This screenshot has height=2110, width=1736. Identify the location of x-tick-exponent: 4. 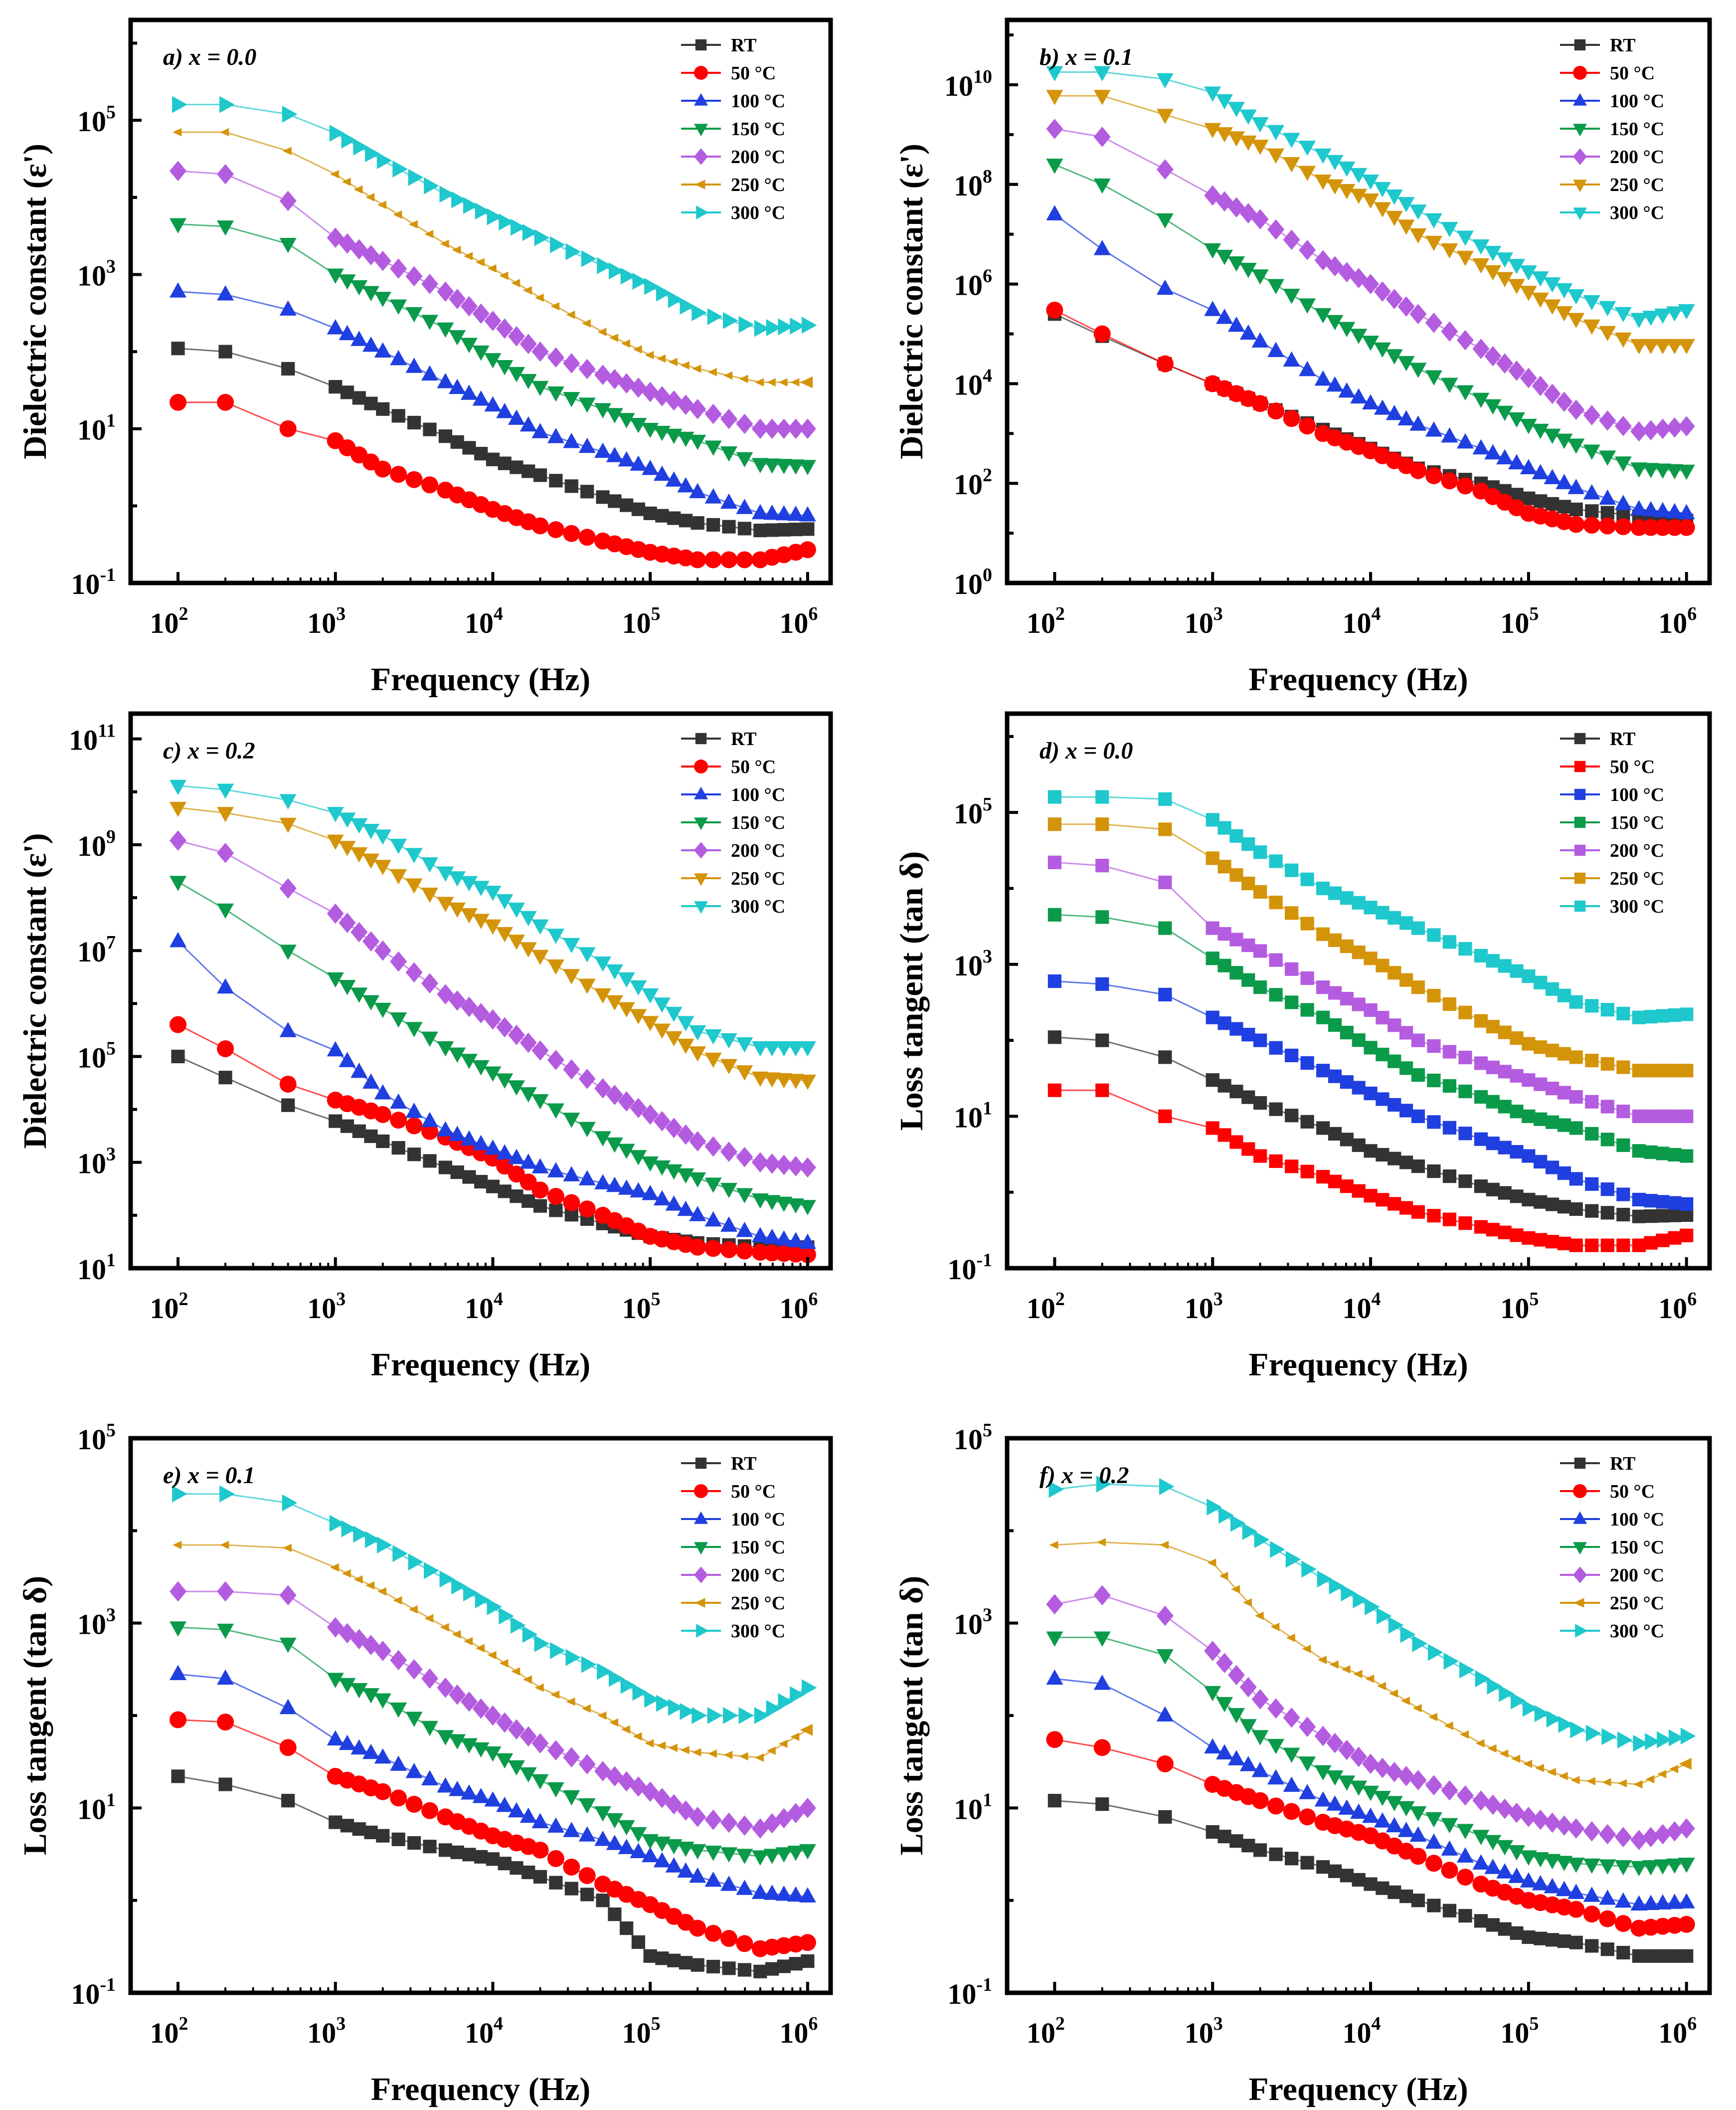
(1376, 2023).